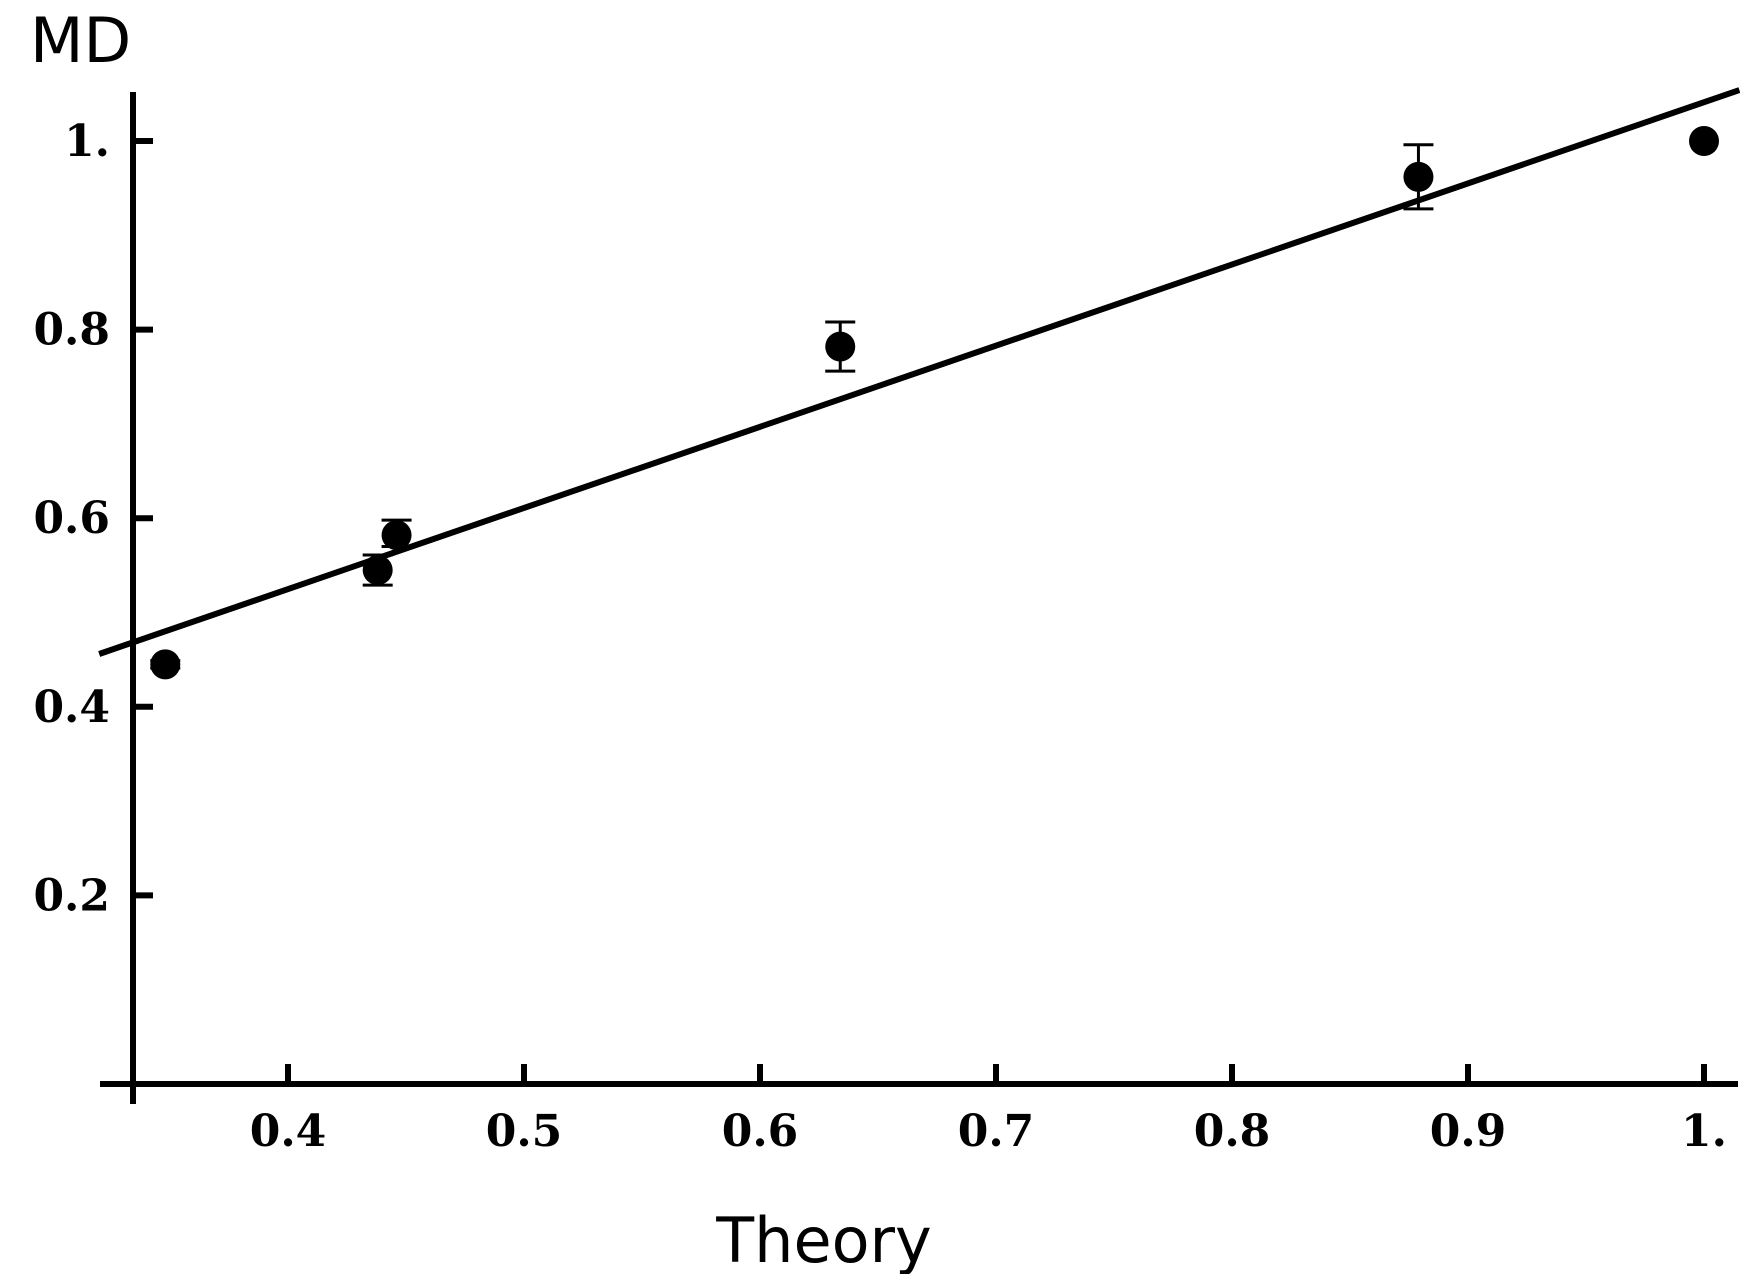 This screenshot has height=1274, width=1740. What do you see at coordinates (71, 518) in the screenshot?
I see `y-tick-label: 0.6` at bounding box center [71, 518].